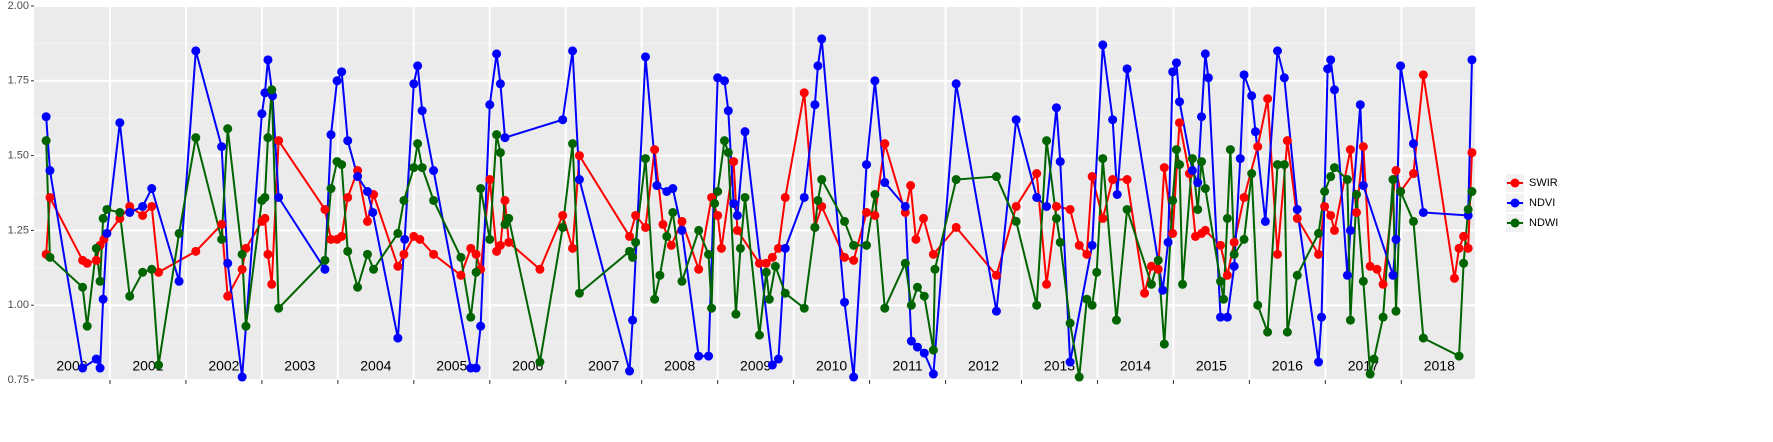 This screenshot has width=1773, height=442. I want to click on y-tick-label: 1.00, so click(18, 305).